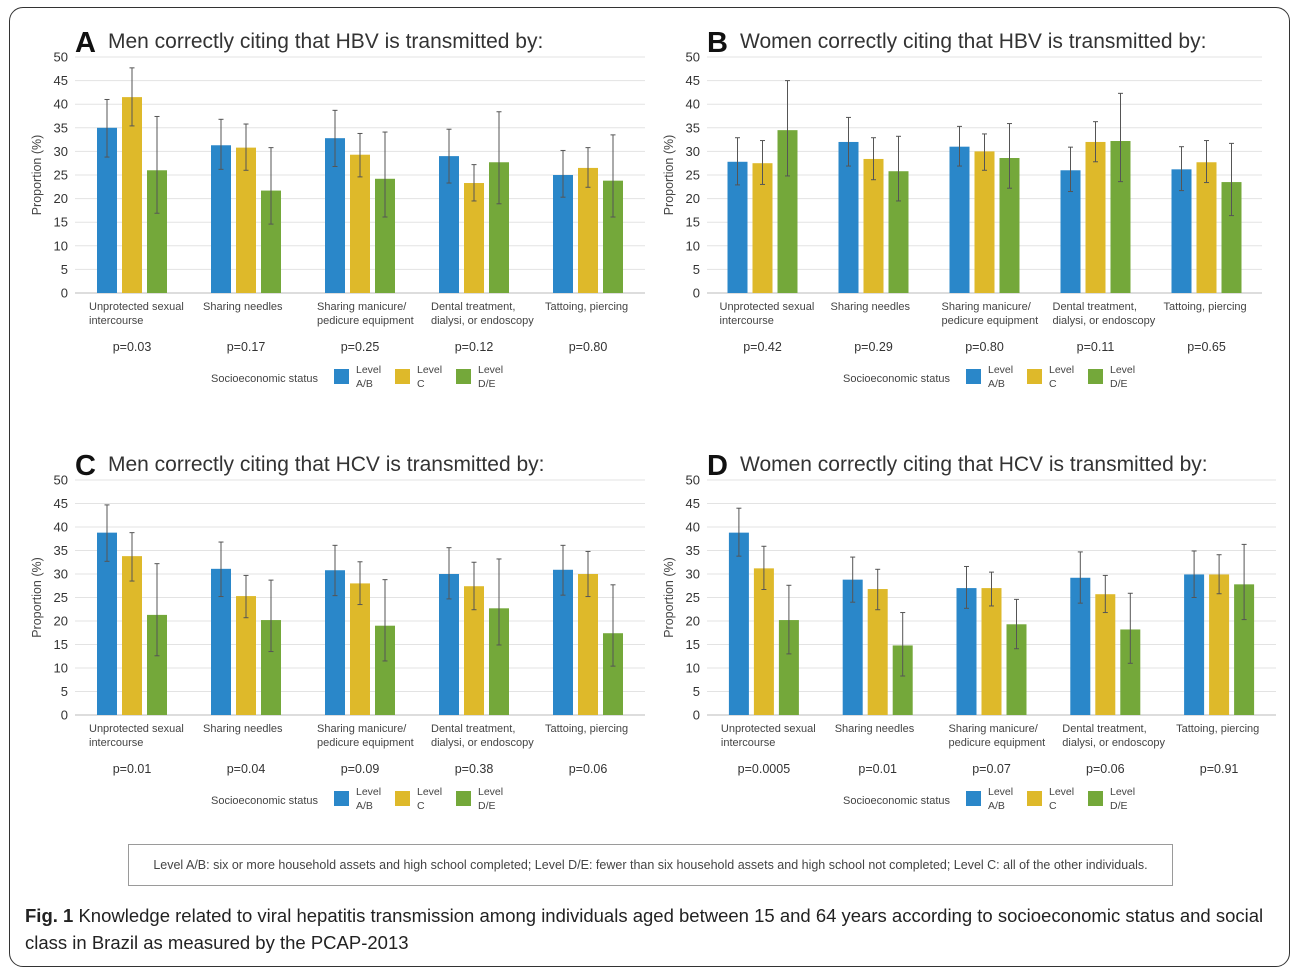  I want to click on x-tick-label: pedicure equipment, so click(365, 321).